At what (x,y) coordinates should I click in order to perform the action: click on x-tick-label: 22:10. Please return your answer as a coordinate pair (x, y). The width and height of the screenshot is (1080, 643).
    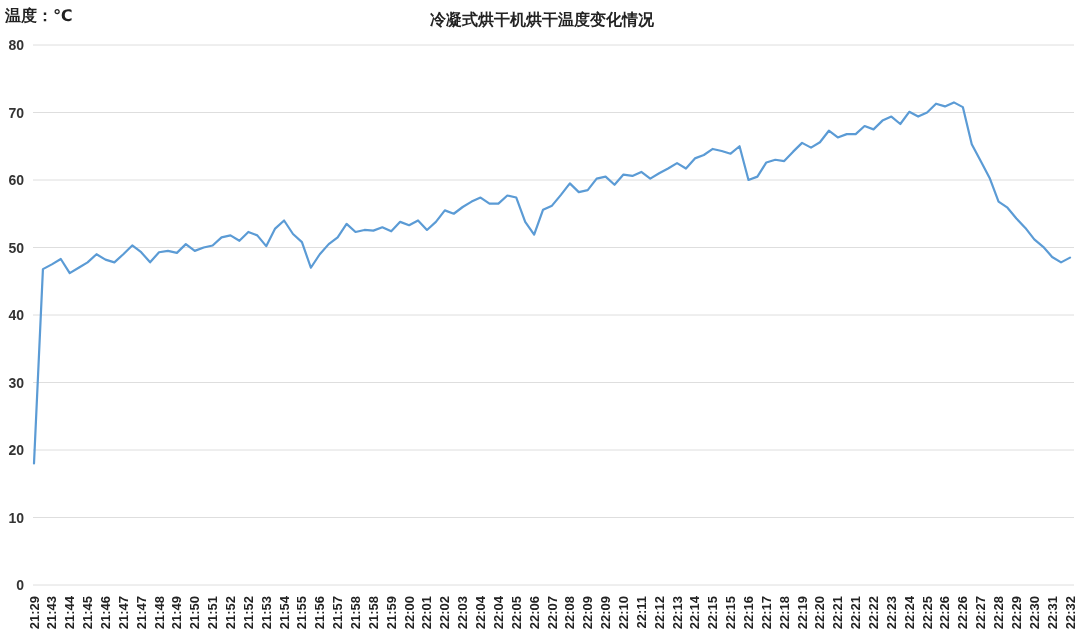
    Looking at the image, I should click on (623, 613).